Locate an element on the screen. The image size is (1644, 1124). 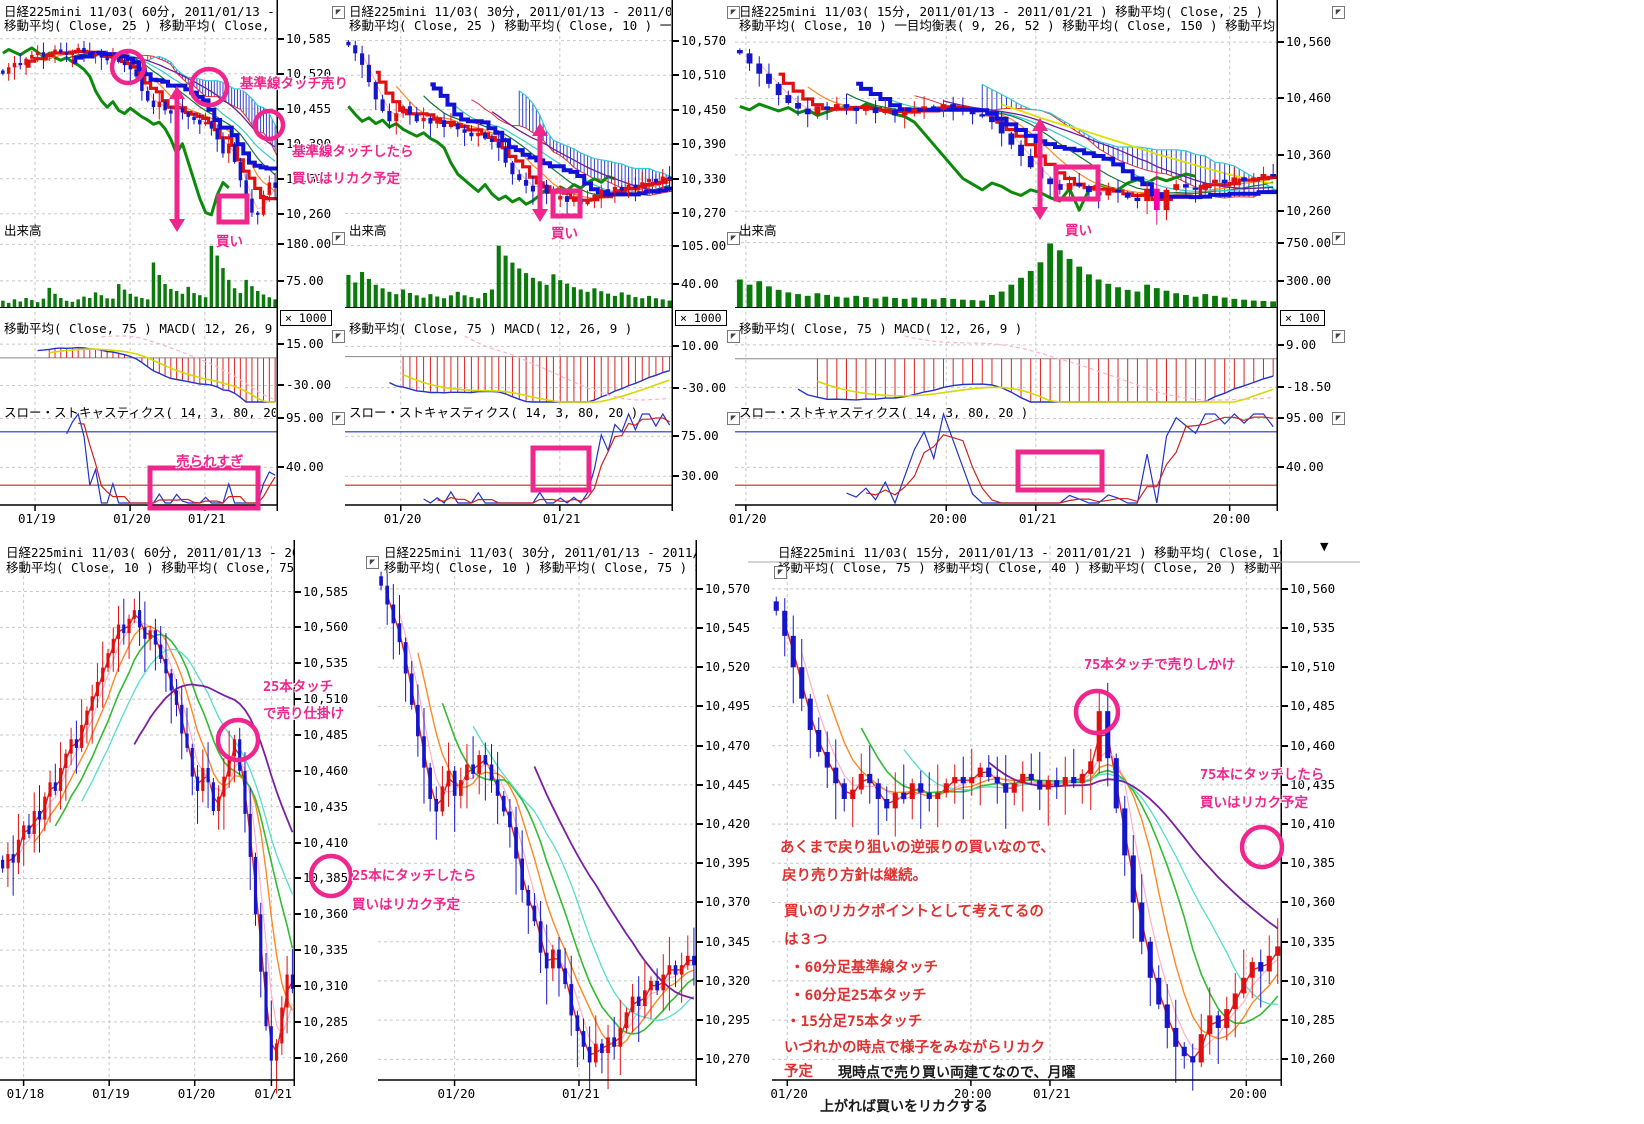
chart-legend: 移動平均( Close, 10 ) 移動平均( Close, 75 ) 移動平均 is located at coordinates (540, 567).